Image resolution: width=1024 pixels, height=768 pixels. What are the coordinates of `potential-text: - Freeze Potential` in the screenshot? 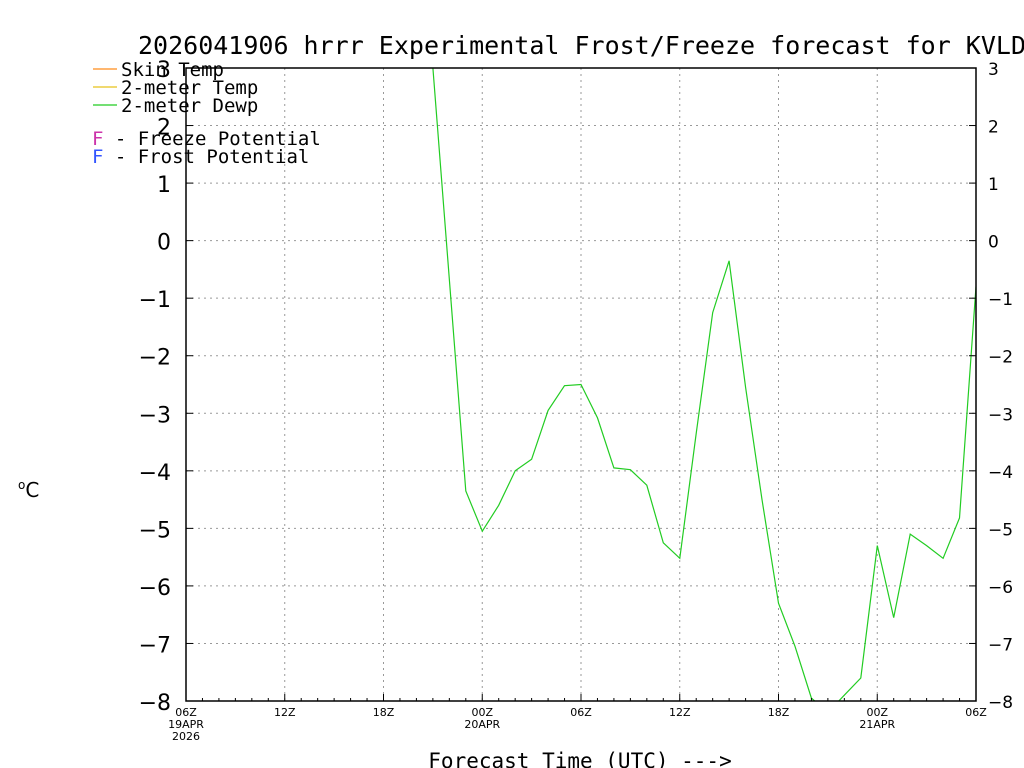 It's located at (211, 139).